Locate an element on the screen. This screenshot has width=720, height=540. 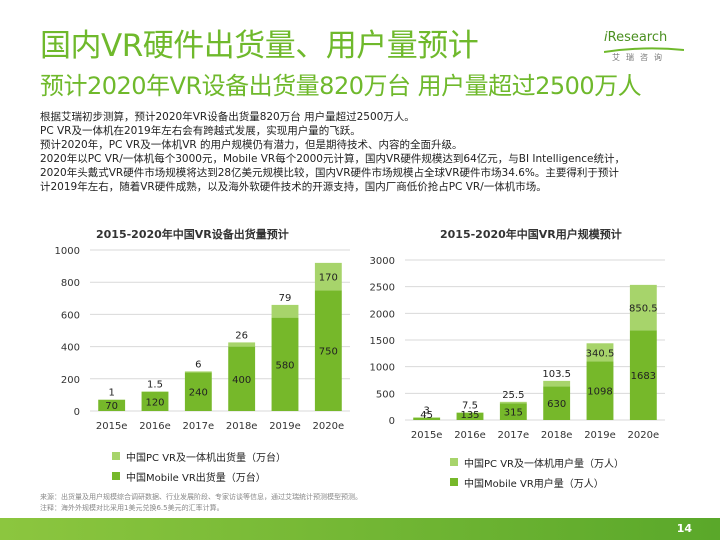
footer-bar is located at coordinates (360, 529).